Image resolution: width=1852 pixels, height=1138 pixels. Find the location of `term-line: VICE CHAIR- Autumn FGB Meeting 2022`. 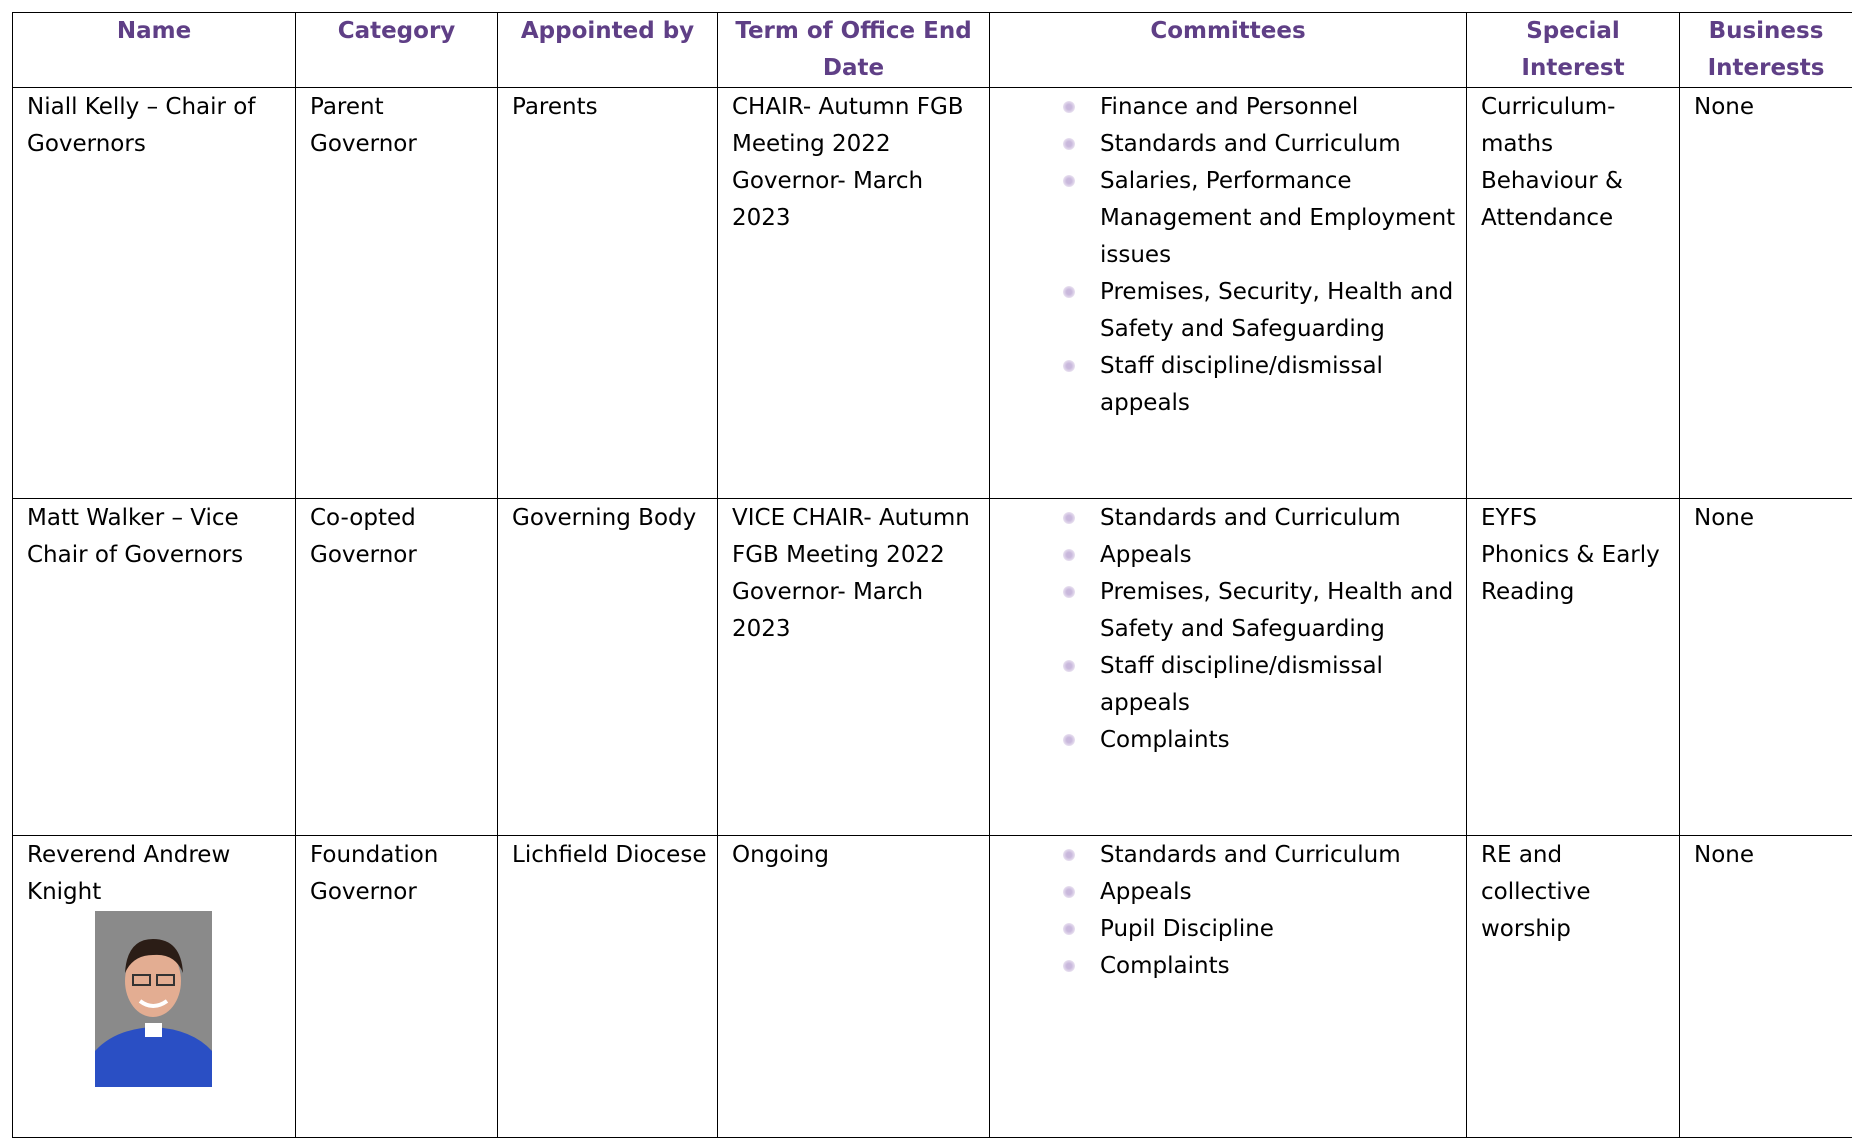

term-line: VICE CHAIR- Autumn FGB Meeting 2022 is located at coordinates (855, 537).